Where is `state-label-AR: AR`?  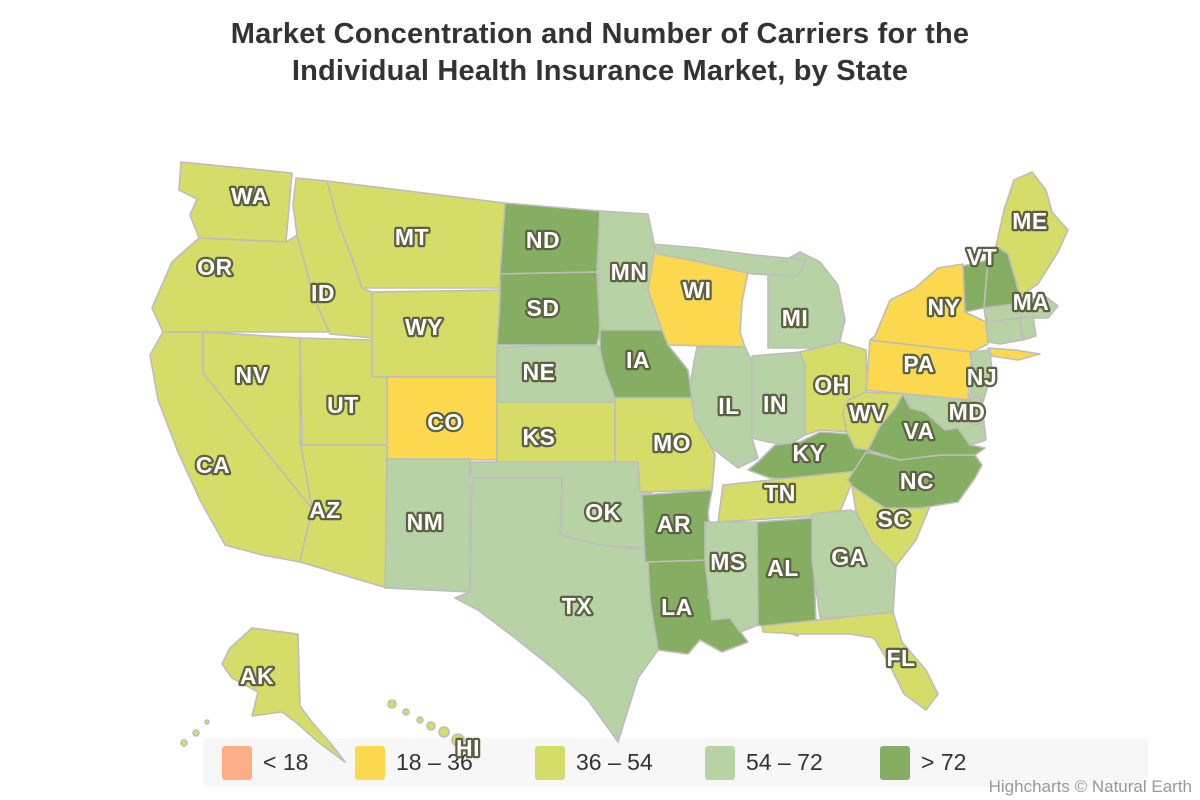 state-label-AR: AR is located at coordinates (674, 524).